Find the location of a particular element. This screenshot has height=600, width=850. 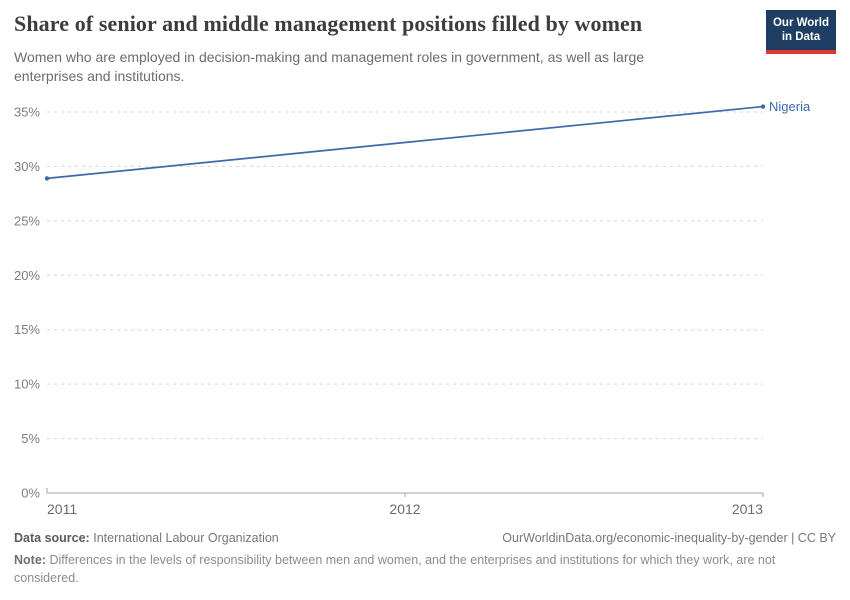

owid-logo-line2: in Data is located at coordinates (801, 37).